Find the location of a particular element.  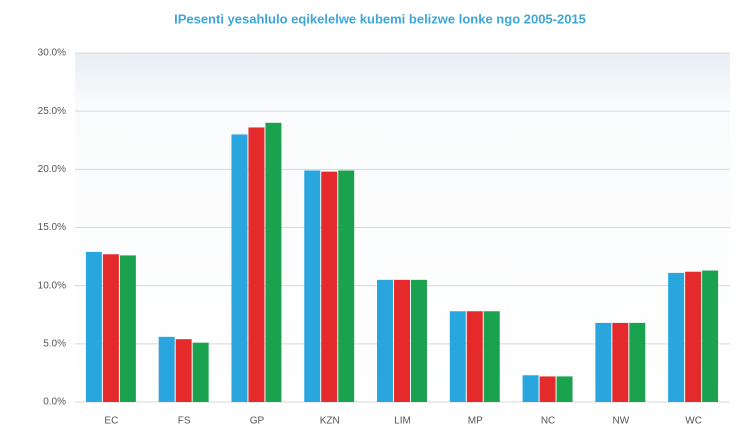

y-tick-label: 20.0% is located at coordinates (52, 169).